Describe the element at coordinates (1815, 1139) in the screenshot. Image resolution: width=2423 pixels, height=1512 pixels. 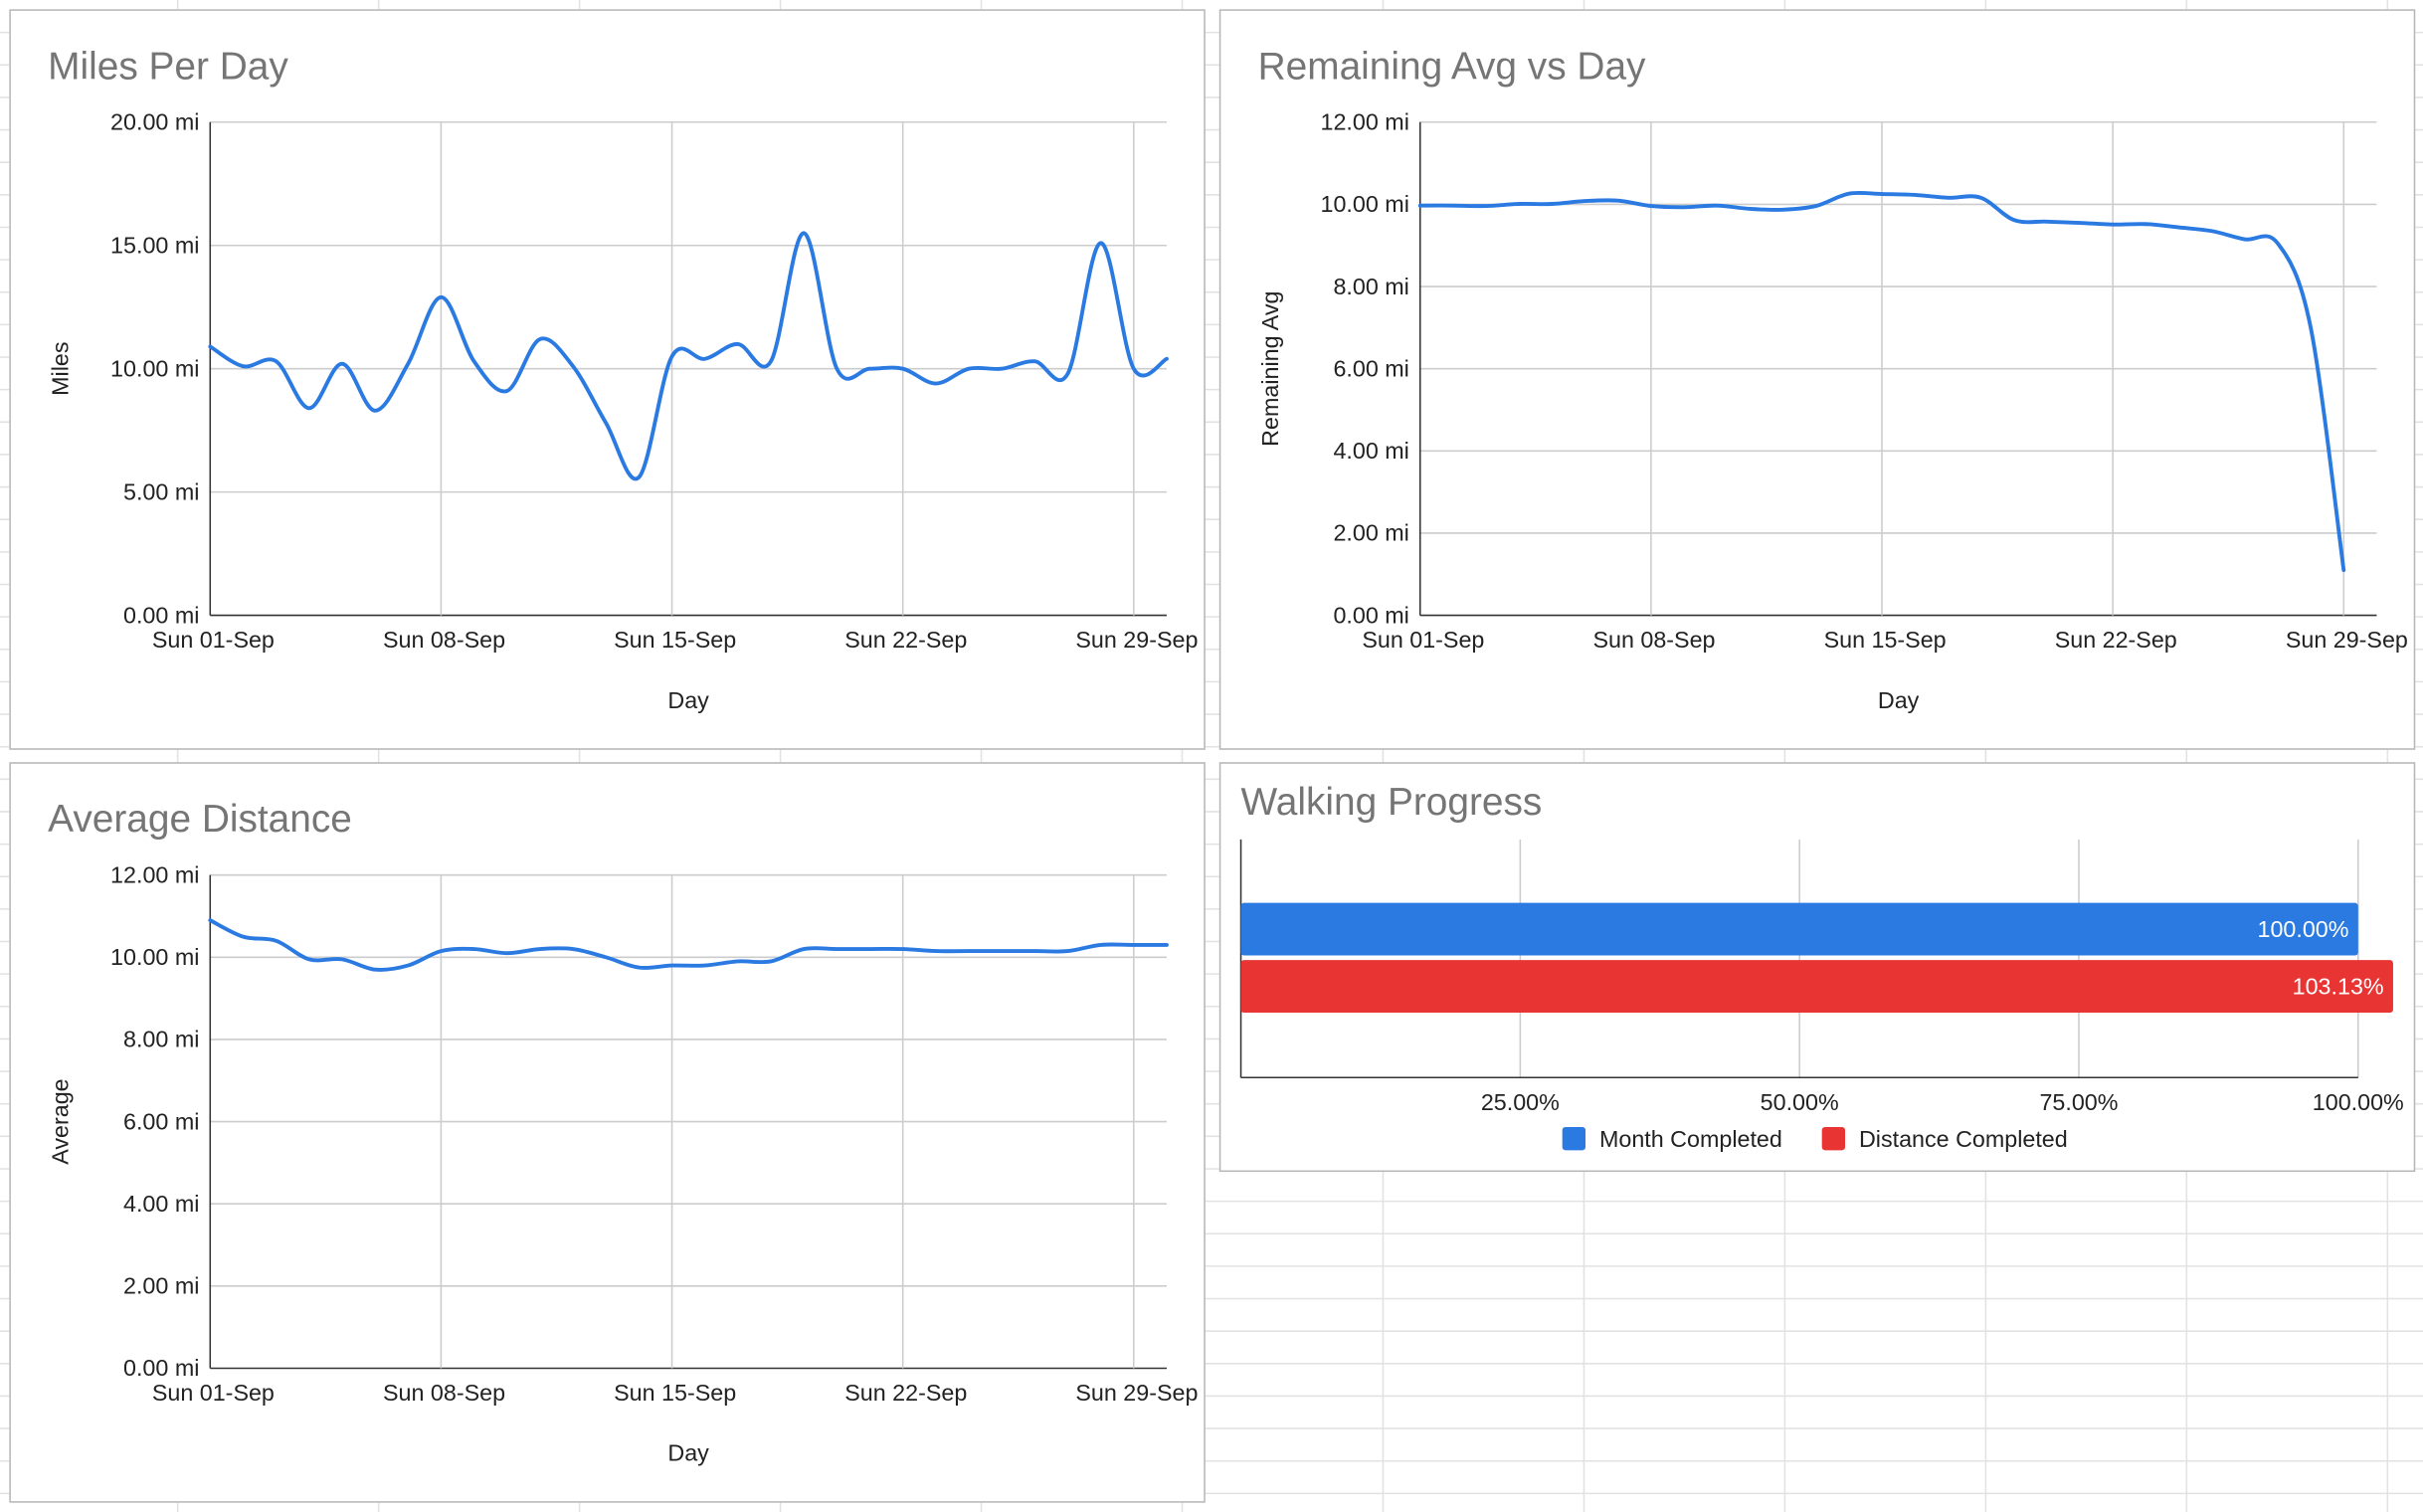
I see `legend: Month Completed Distance Completed` at that location.